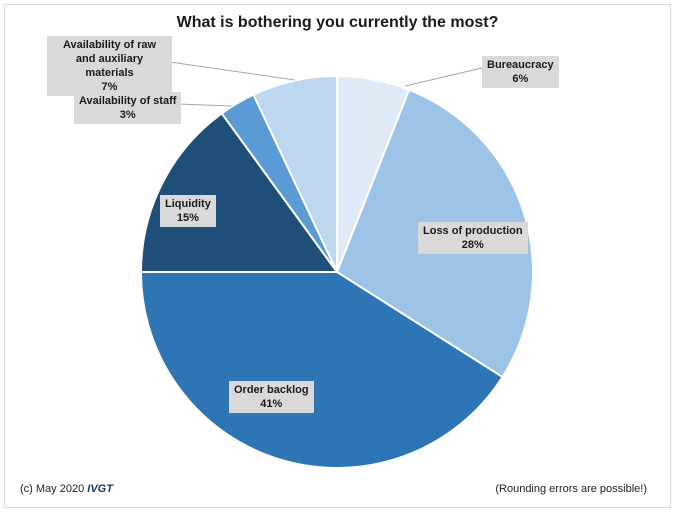 The height and width of the screenshot is (515, 675). What do you see at coordinates (232, 71) in the screenshot?
I see `leader-raw-materials` at bounding box center [232, 71].